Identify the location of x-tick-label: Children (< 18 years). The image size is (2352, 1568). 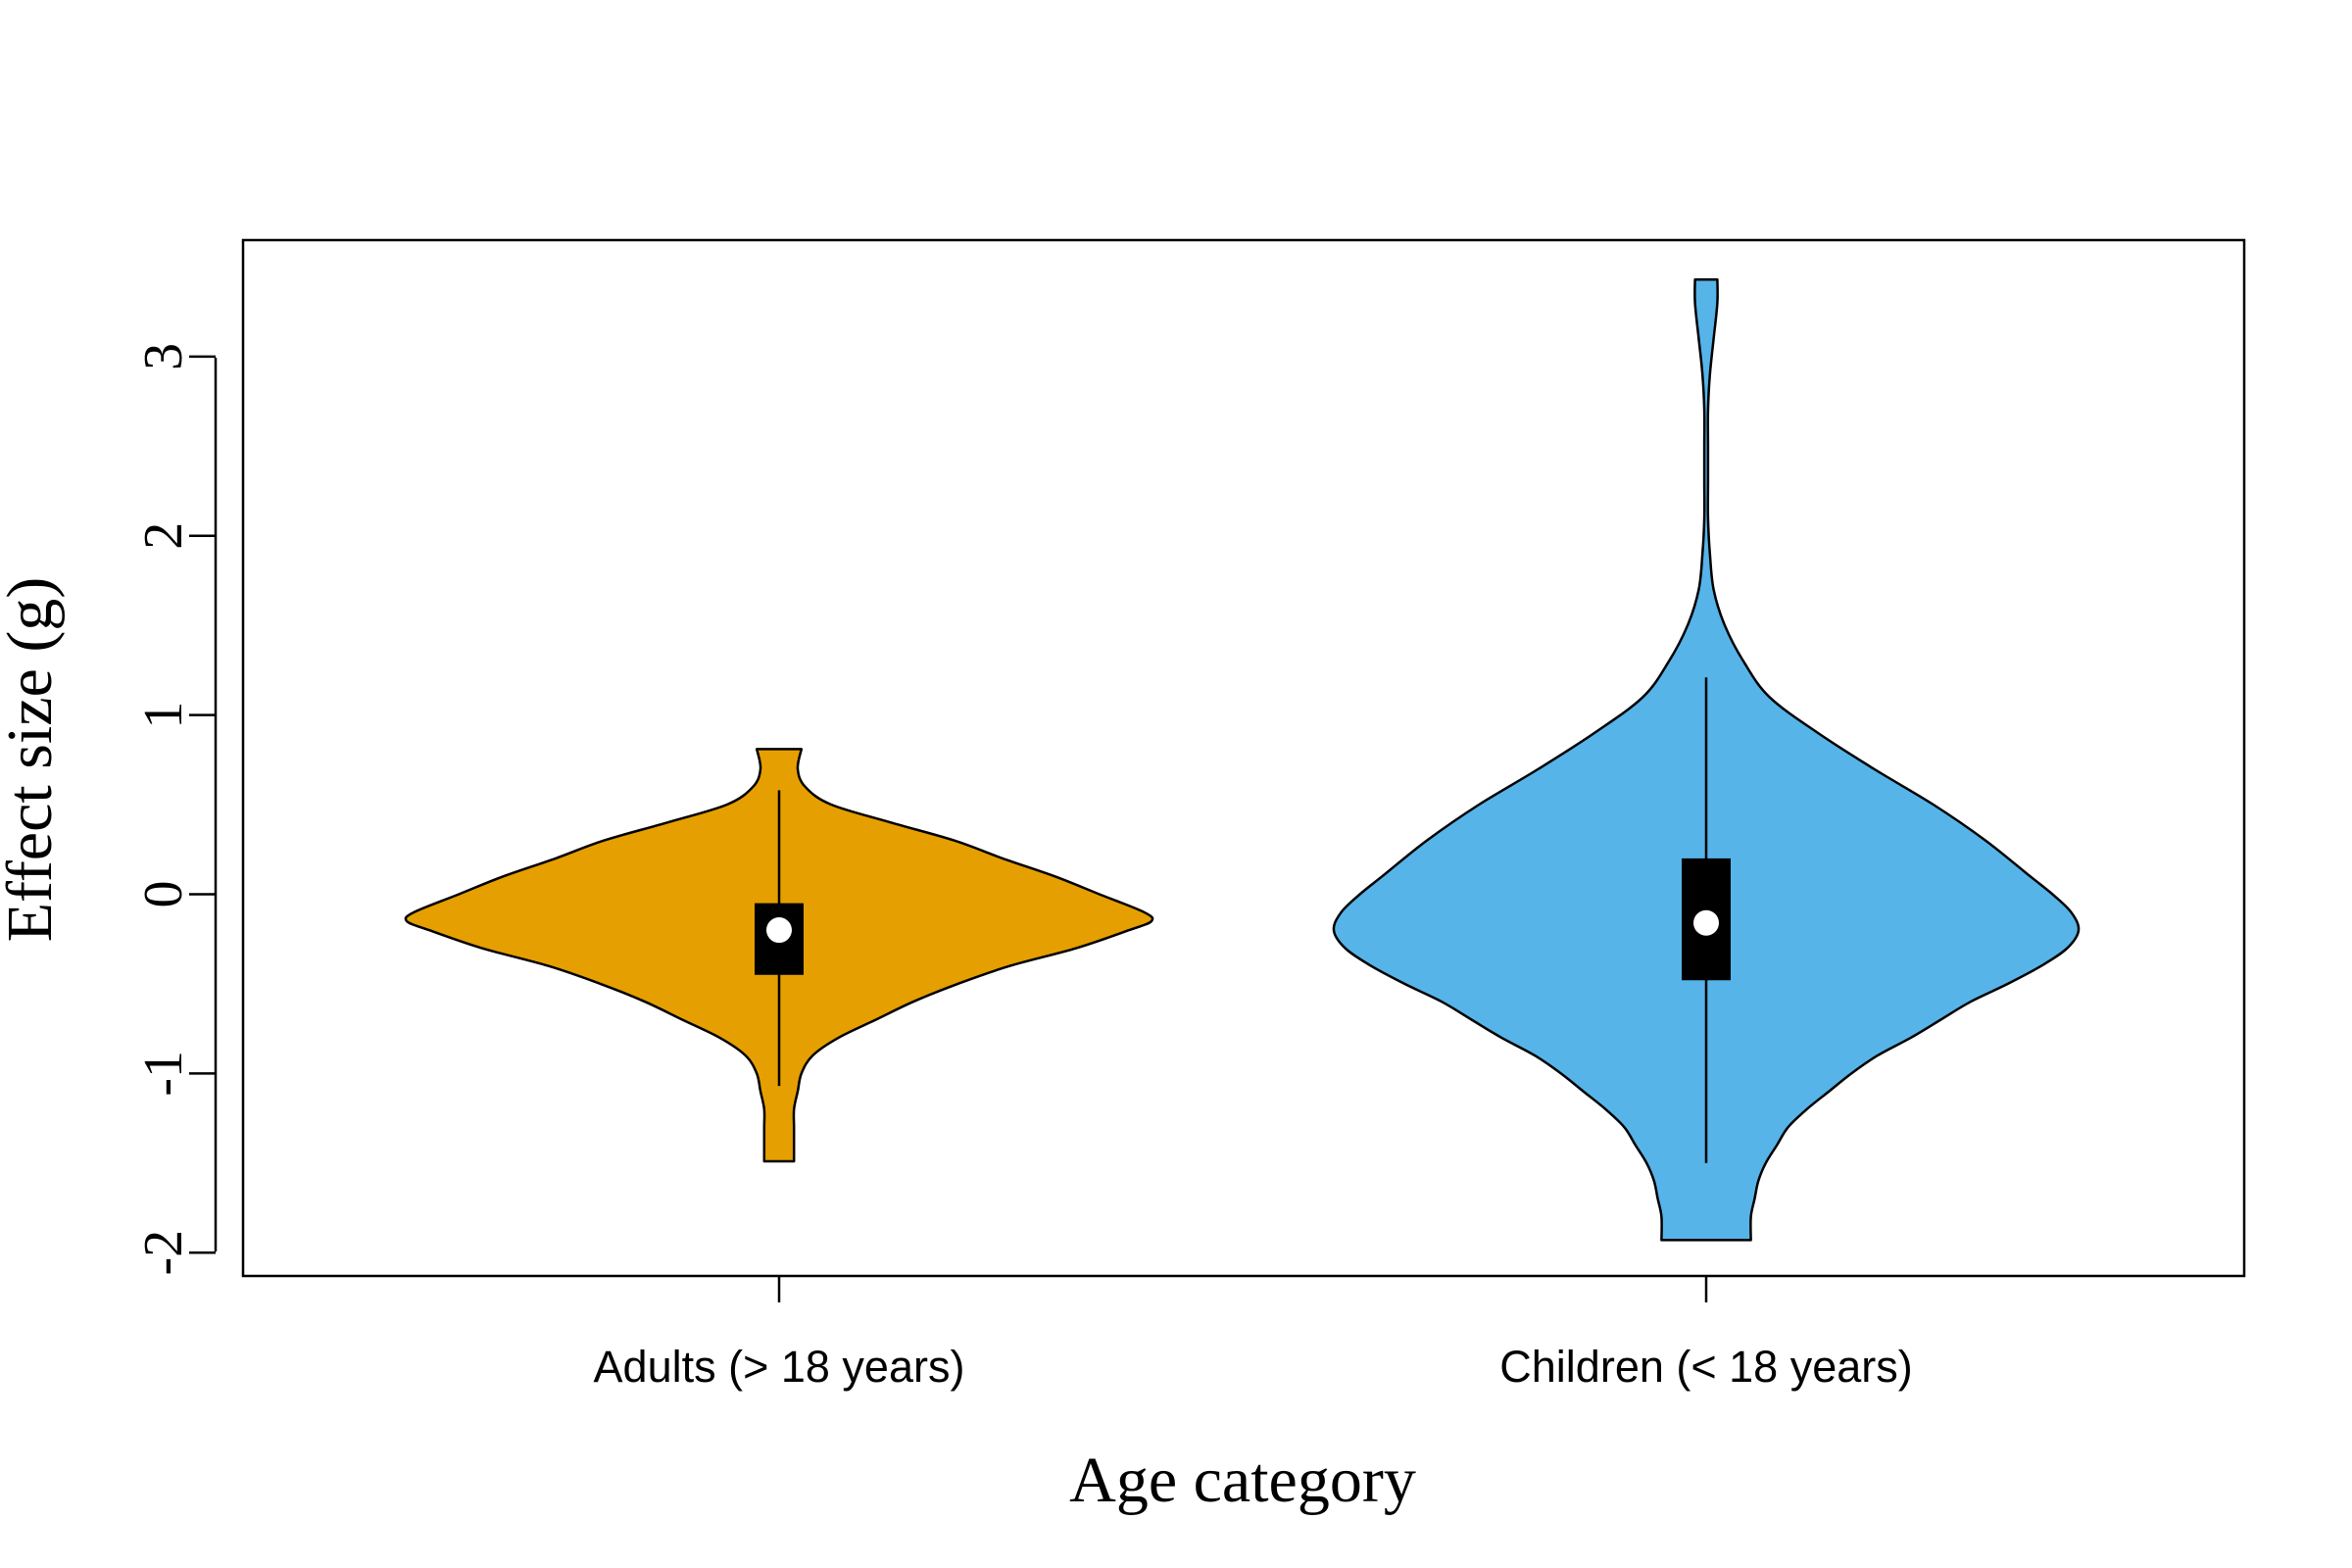
(1705, 1367).